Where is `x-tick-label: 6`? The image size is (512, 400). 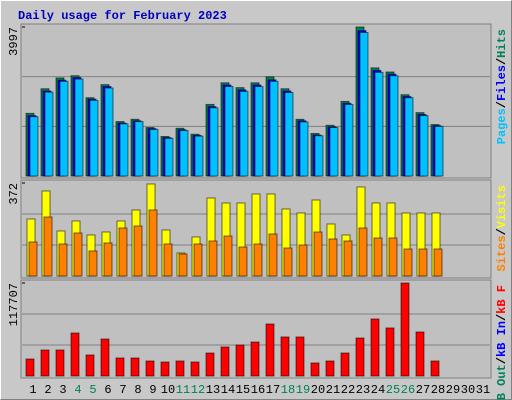 x-tick-label: 6 is located at coordinates (107, 390).